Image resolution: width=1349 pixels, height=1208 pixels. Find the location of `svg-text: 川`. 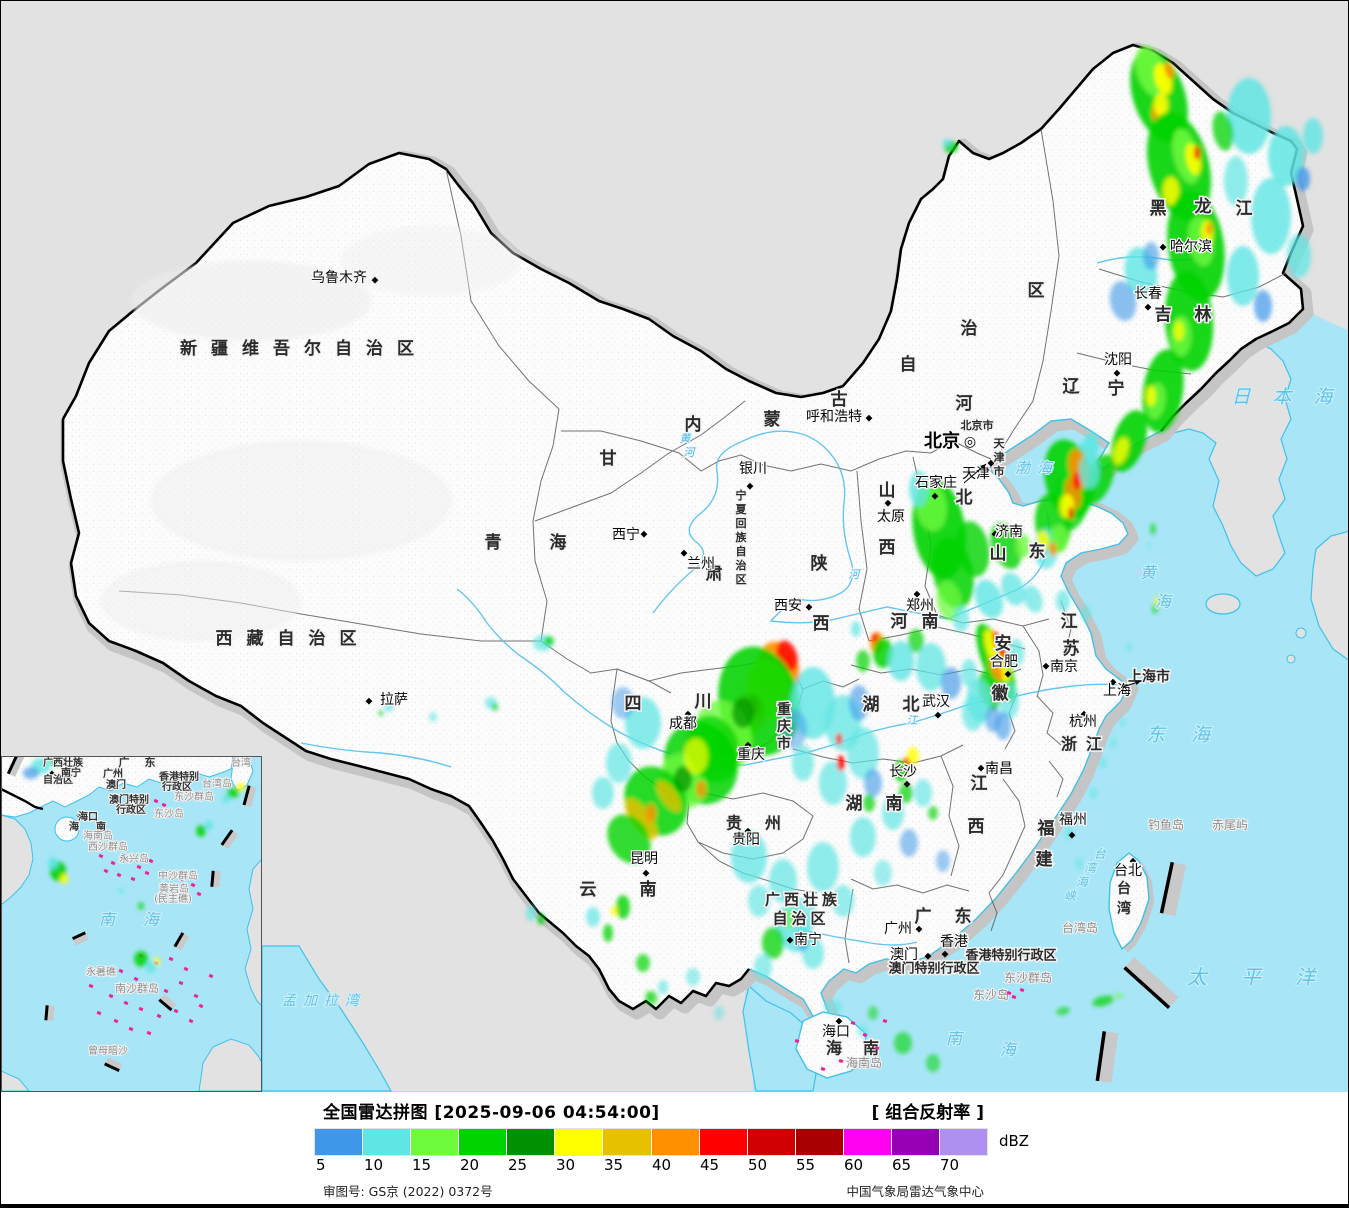

svg-text: 川 is located at coordinates (703, 702).